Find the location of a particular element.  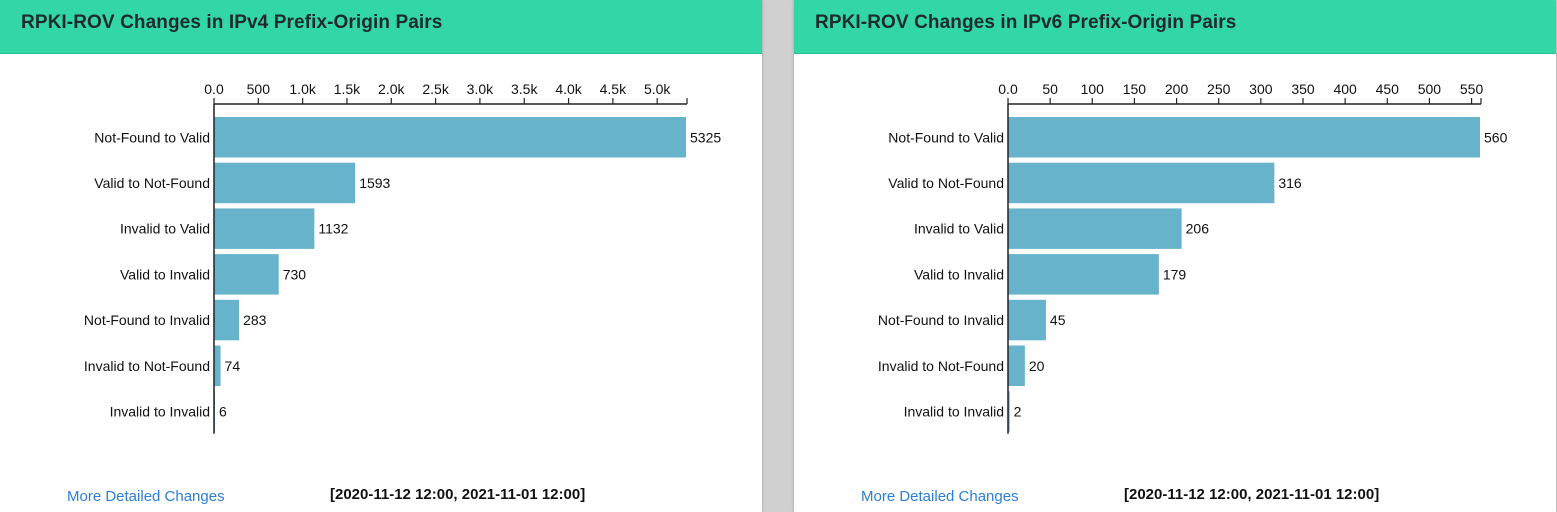

ipv4-x-tick-label: 0.0 is located at coordinates (214, 89).